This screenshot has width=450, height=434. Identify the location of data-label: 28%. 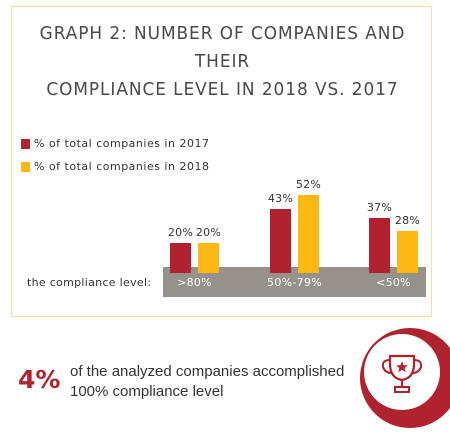
(407, 220).